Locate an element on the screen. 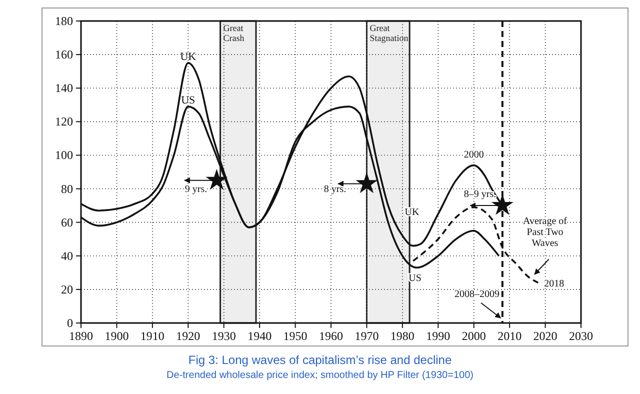  x-tick-label: 1940 is located at coordinates (260, 336).